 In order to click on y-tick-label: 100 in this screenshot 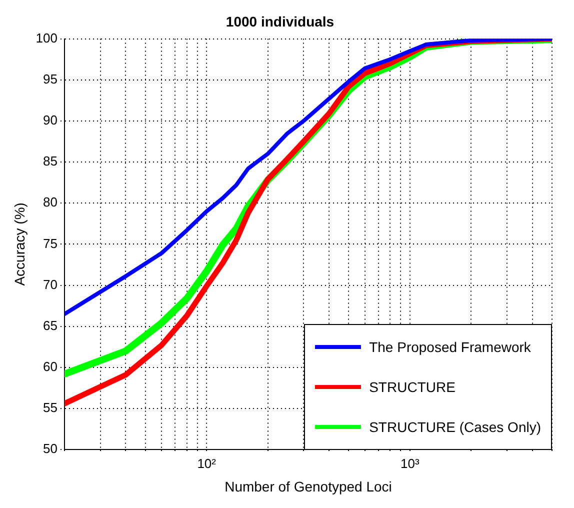, I will do `click(47, 38)`.